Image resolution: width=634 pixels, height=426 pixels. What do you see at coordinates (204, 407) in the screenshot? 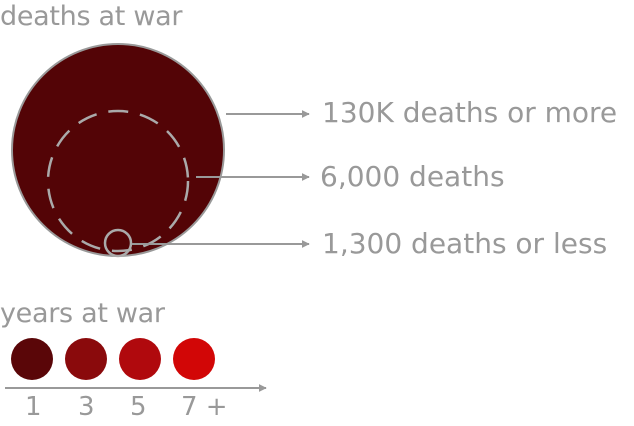
I see `year-tick-label: 7 +` at bounding box center [204, 407].